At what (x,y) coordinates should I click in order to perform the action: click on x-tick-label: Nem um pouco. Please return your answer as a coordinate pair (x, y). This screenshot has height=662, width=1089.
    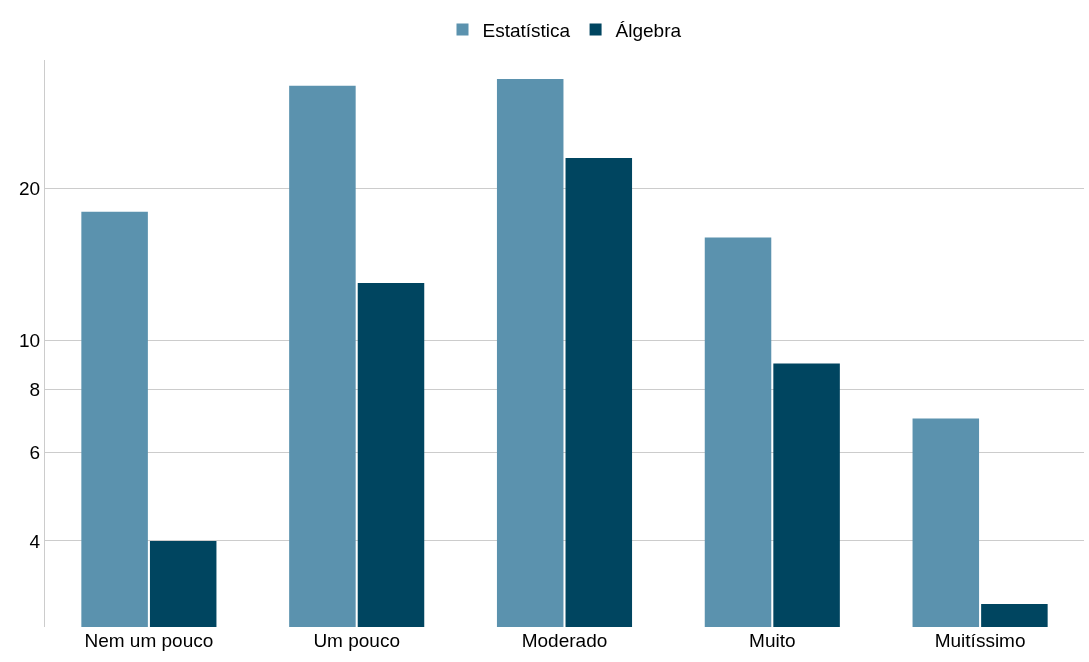
    Looking at the image, I should click on (149, 640).